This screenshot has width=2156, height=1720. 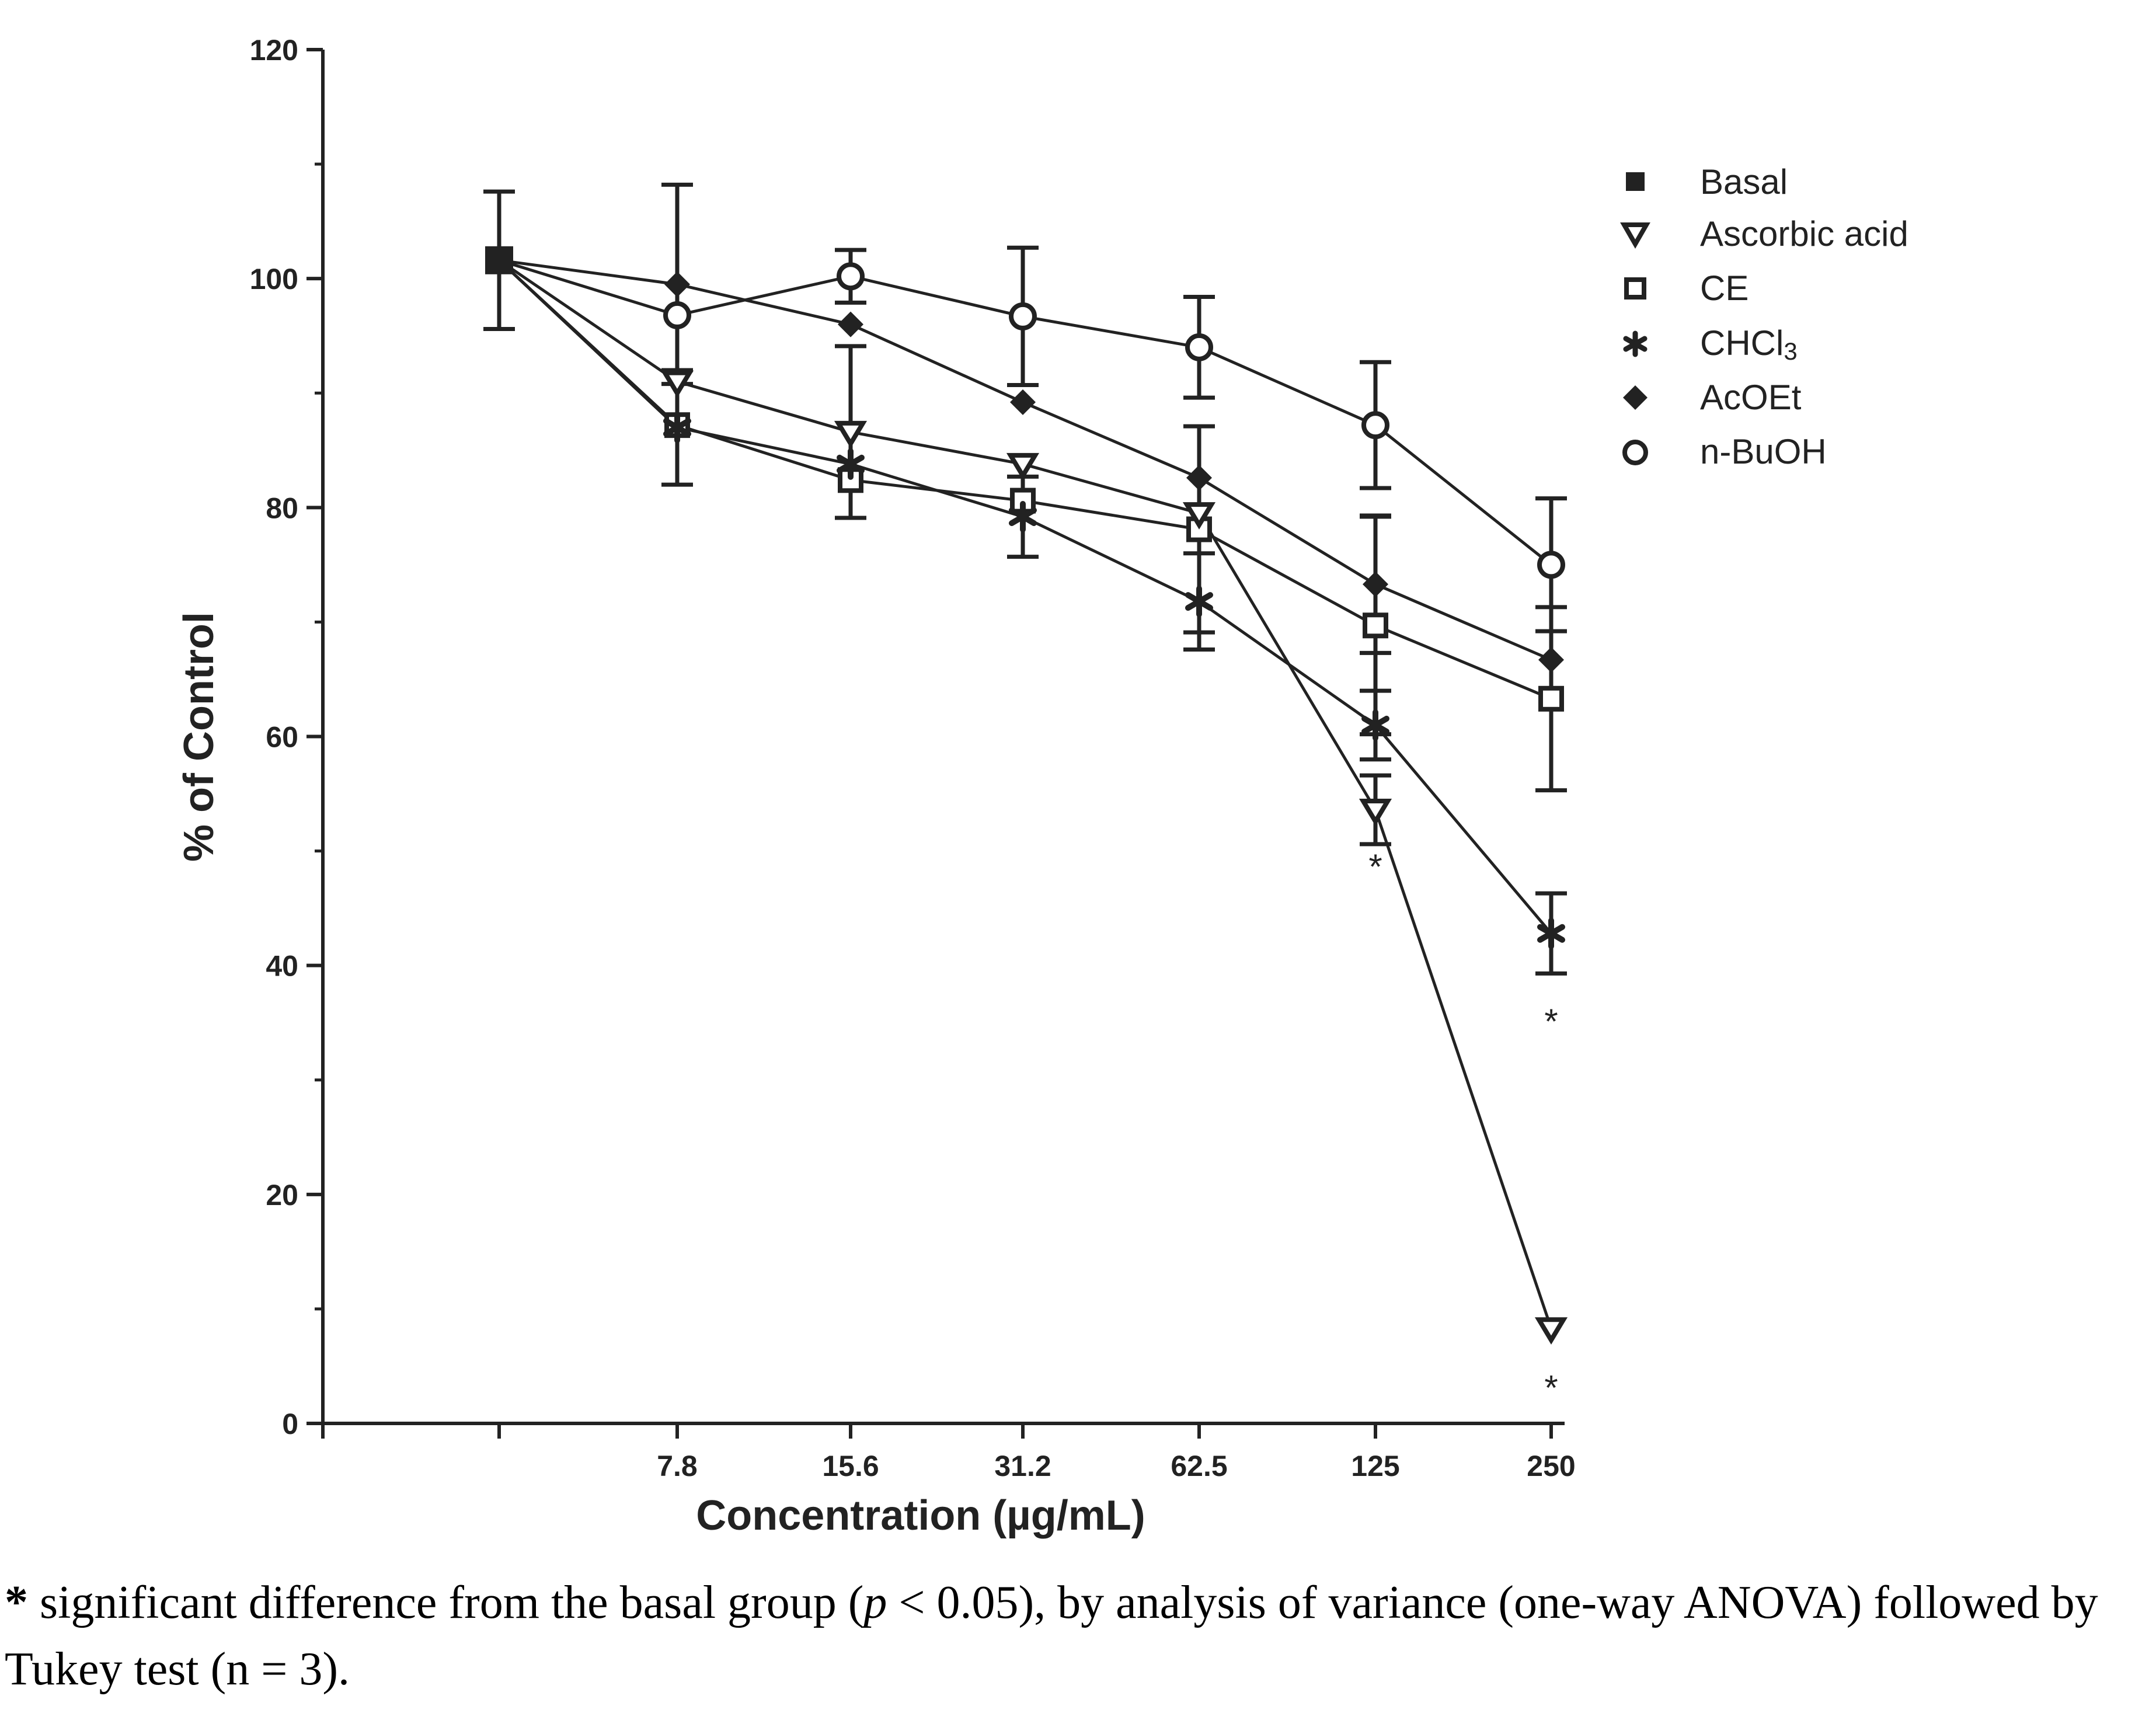 I want to click on legend-label-basal: Basal, so click(x=1744, y=181).